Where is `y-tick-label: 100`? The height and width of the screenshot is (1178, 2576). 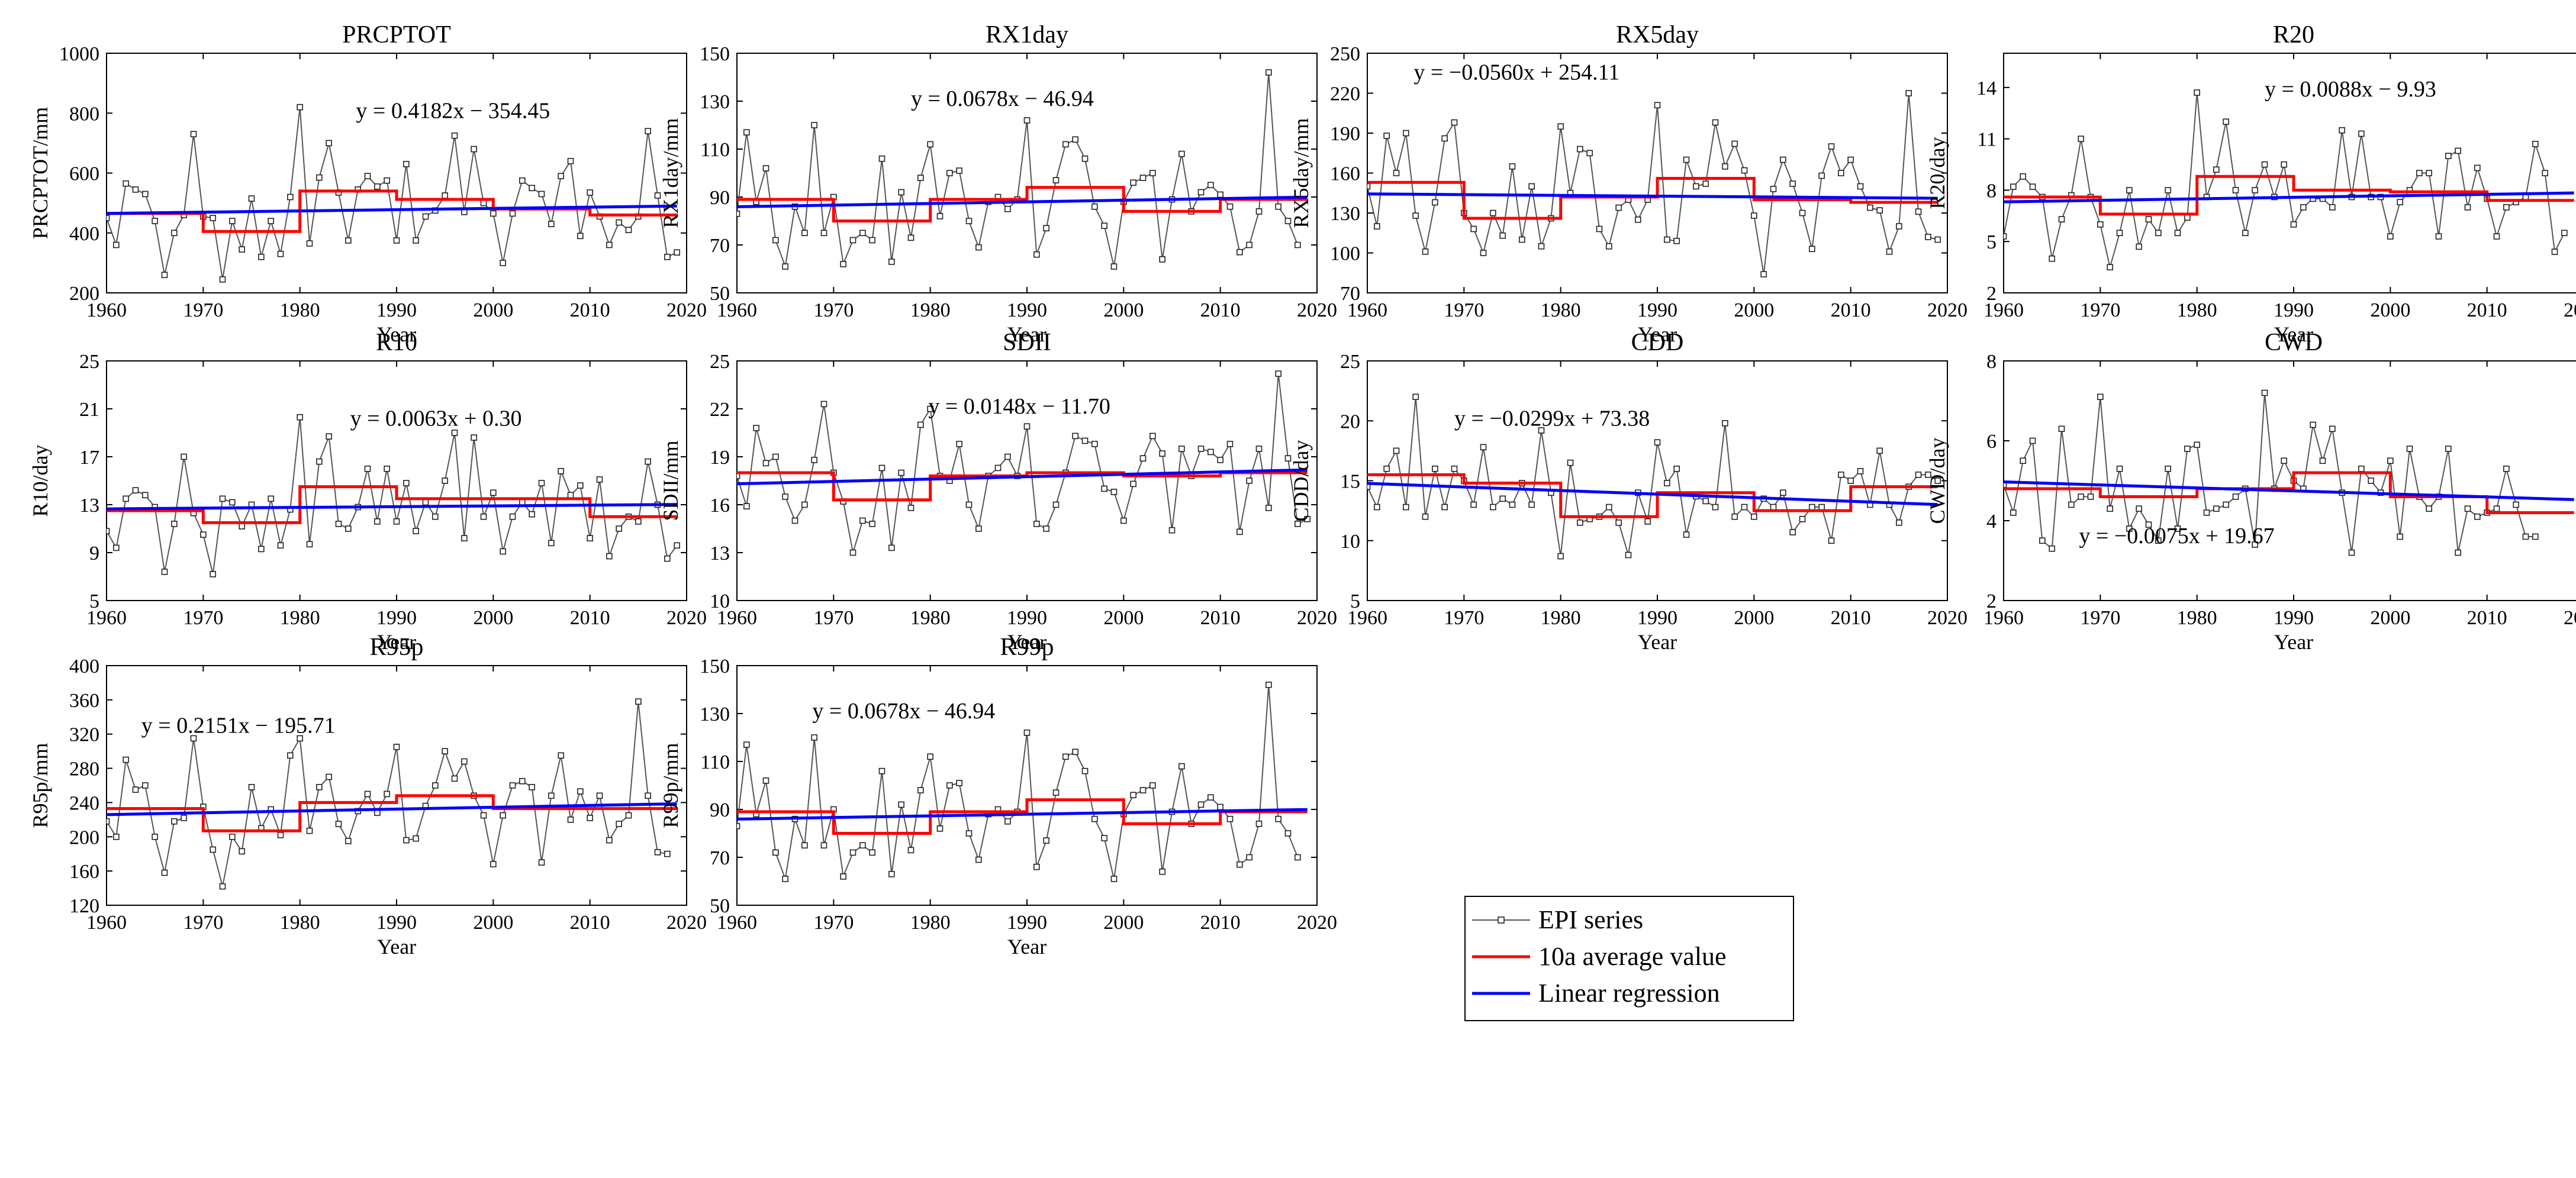
y-tick-label: 100 is located at coordinates (1345, 254).